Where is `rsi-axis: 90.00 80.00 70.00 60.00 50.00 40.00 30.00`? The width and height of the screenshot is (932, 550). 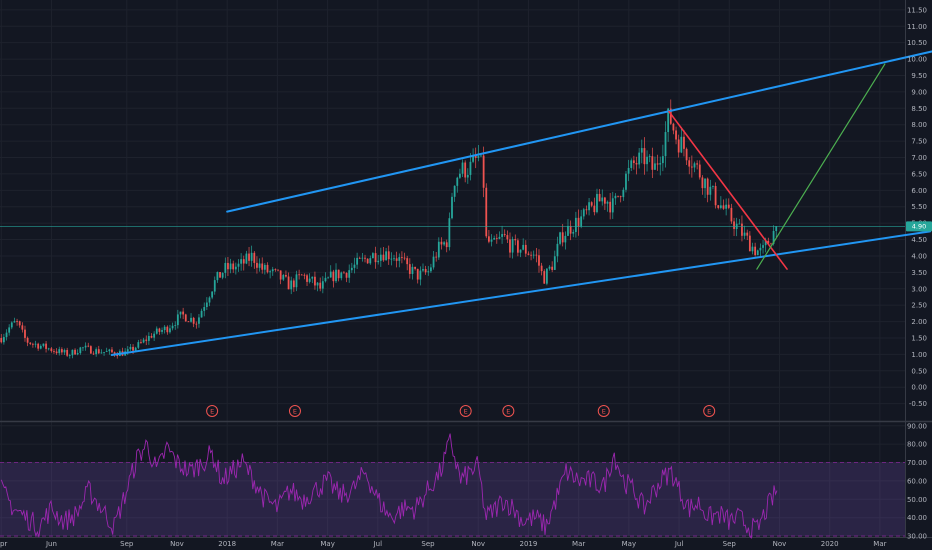 rsi-axis: 90.00 80.00 70.00 60.00 50.00 40.00 30.00 is located at coordinates (917, 481).